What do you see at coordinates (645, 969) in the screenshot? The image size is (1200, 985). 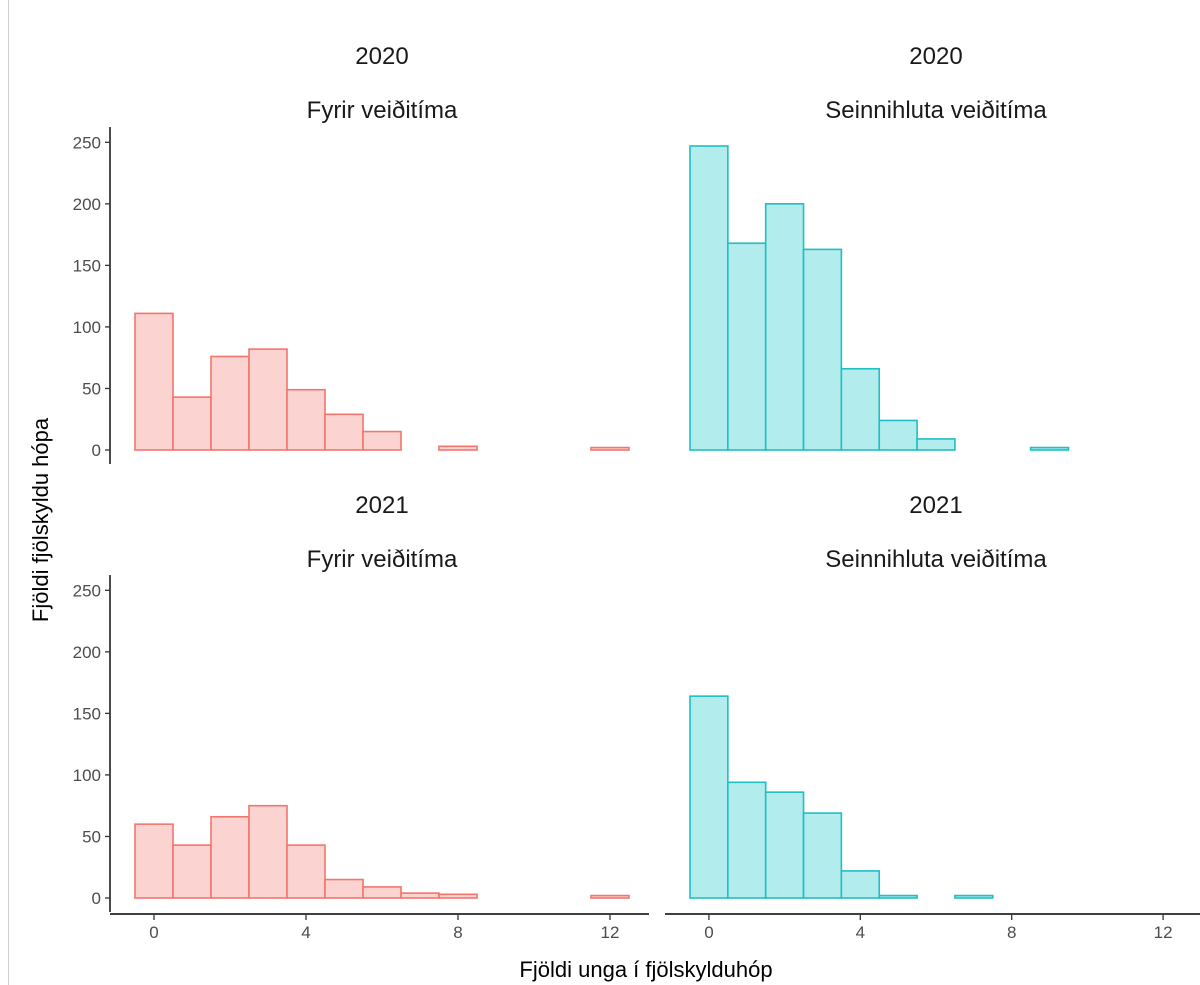 I see `x-axis-title: Fjöldi unga í fjölskylduhóp` at bounding box center [645, 969].